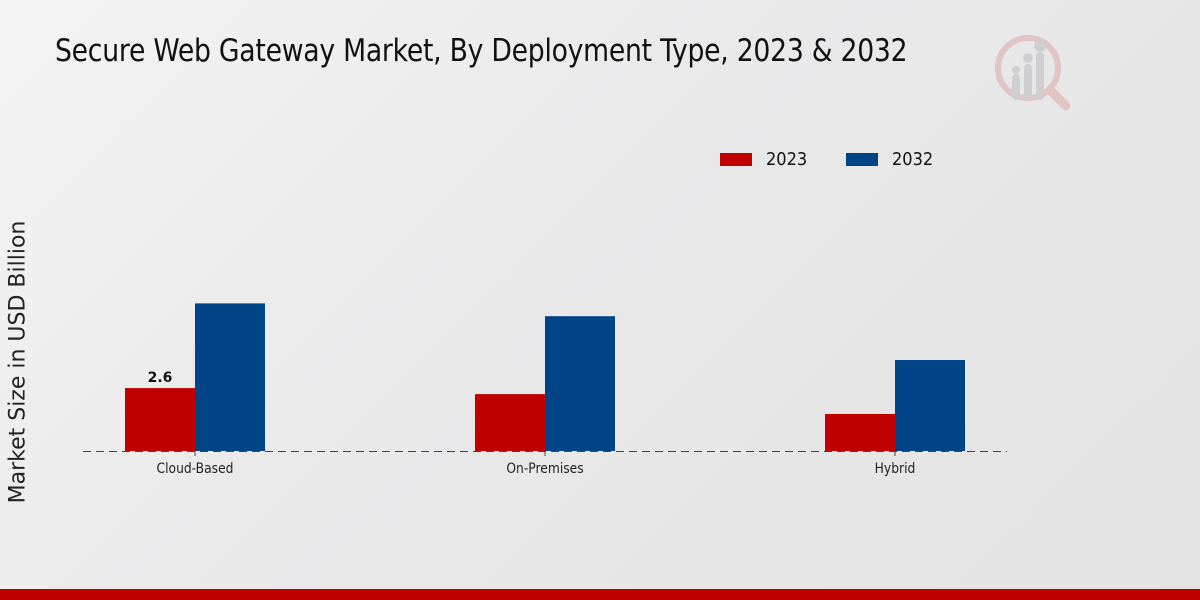 The height and width of the screenshot is (600, 1200). What do you see at coordinates (930, 405) in the screenshot?
I see `bar-hybrid-2032` at bounding box center [930, 405].